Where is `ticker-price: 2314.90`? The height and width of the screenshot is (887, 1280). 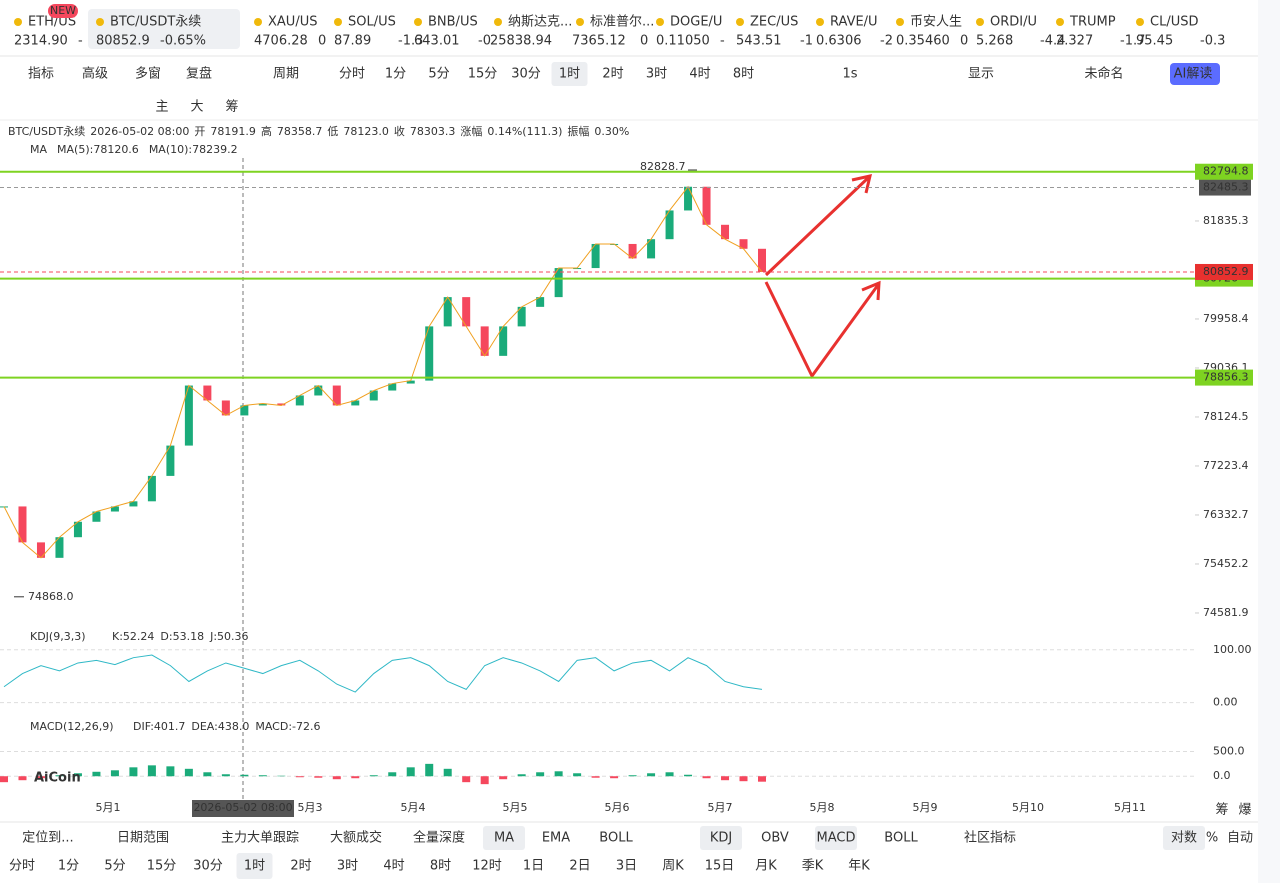 ticker-price: 2314.90 is located at coordinates (41, 41).